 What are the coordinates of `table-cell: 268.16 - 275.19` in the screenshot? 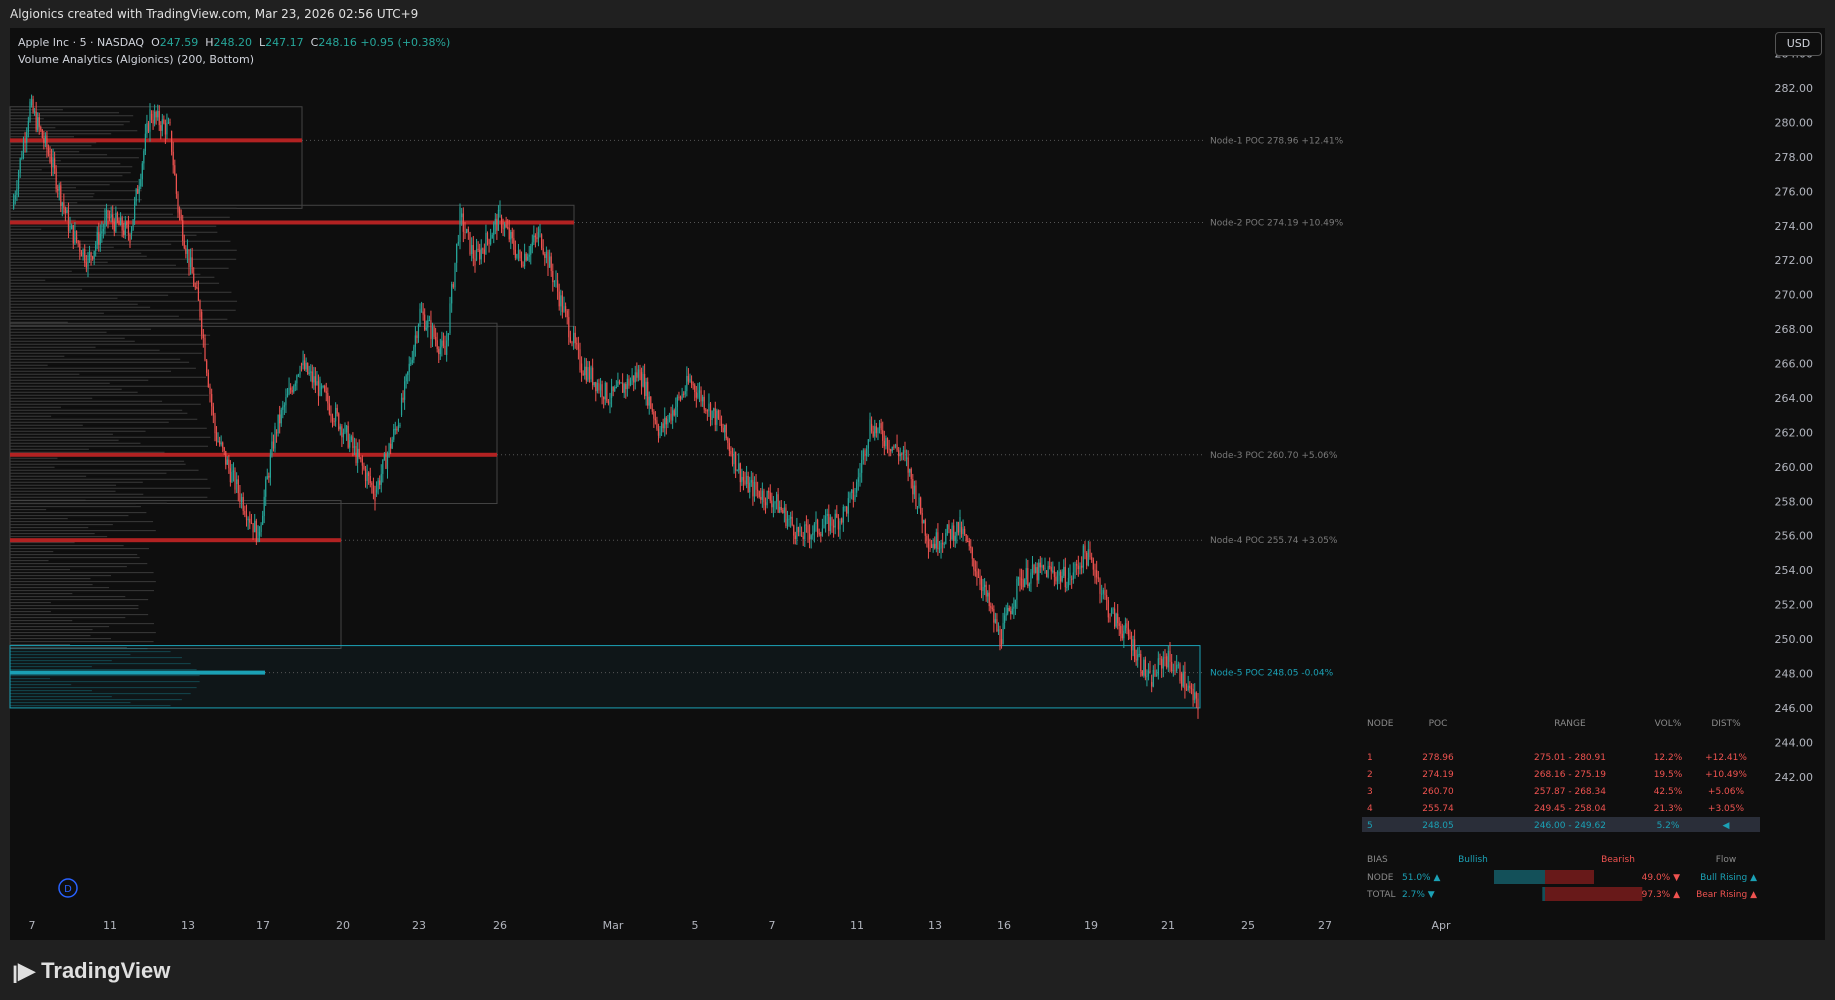 It's located at (1570, 775).